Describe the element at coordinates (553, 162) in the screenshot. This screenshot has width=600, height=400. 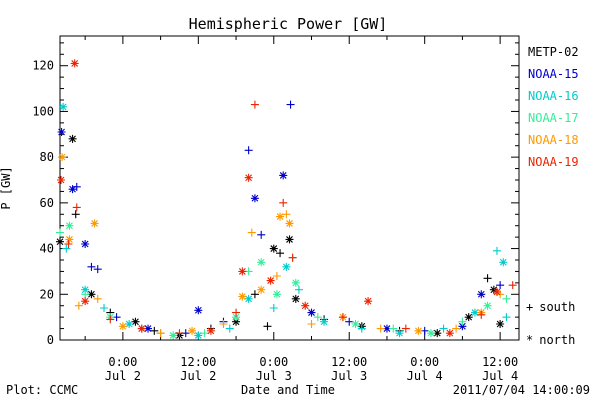
I see `legend-item: NOAA-19` at that location.